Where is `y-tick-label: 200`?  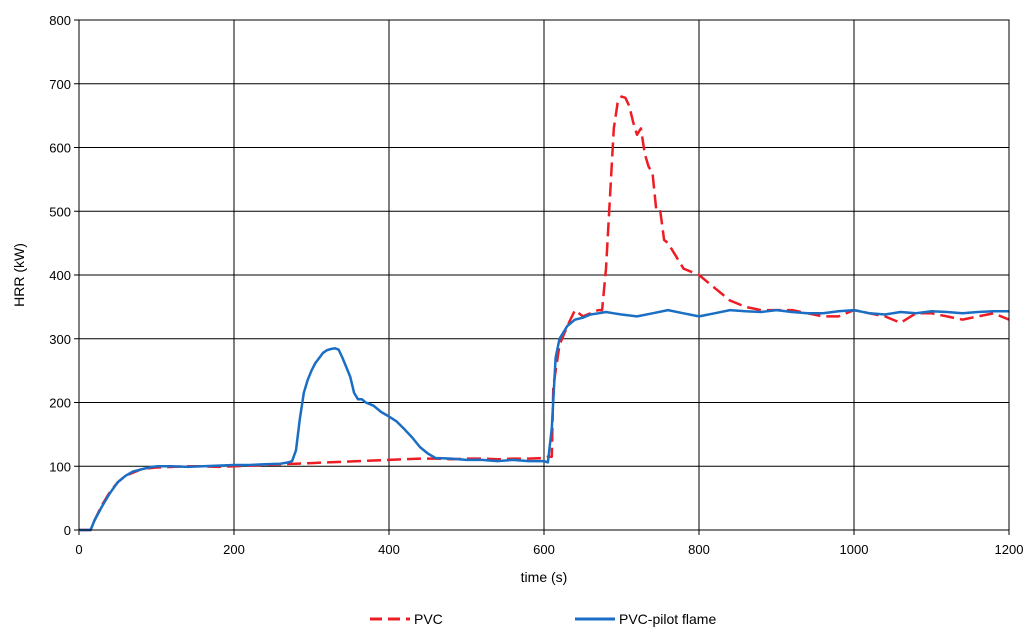 y-tick-label: 200 is located at coordinates (60, 403).